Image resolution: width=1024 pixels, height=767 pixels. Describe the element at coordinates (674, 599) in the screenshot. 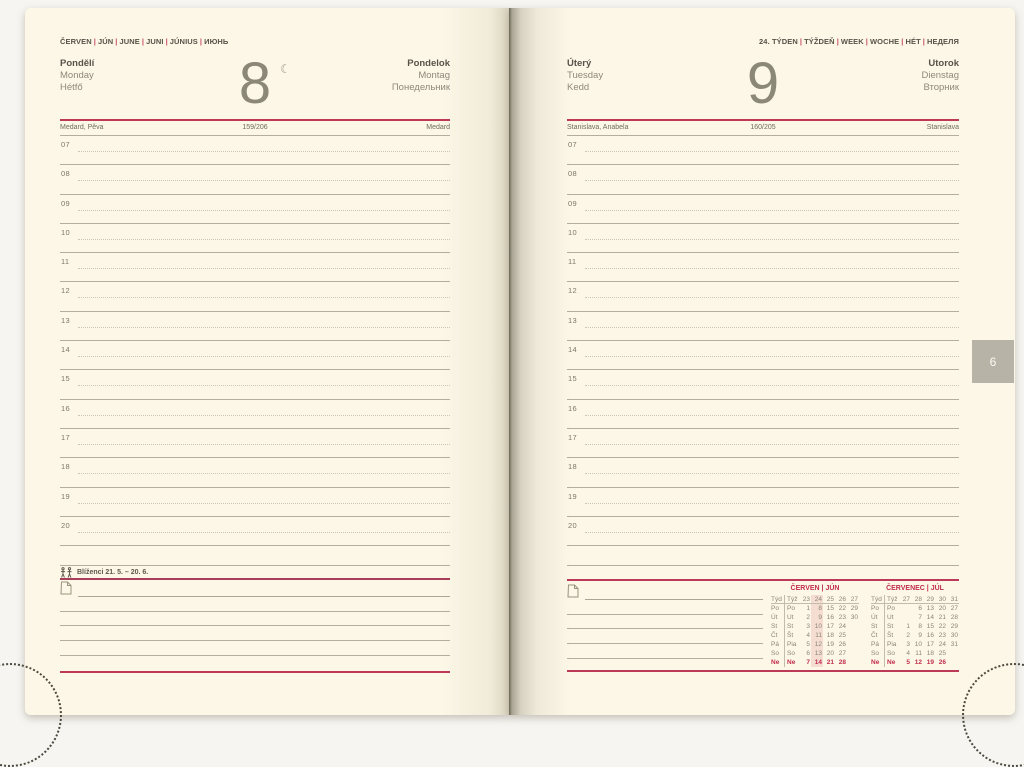

I see `note-writing-line` at that location.